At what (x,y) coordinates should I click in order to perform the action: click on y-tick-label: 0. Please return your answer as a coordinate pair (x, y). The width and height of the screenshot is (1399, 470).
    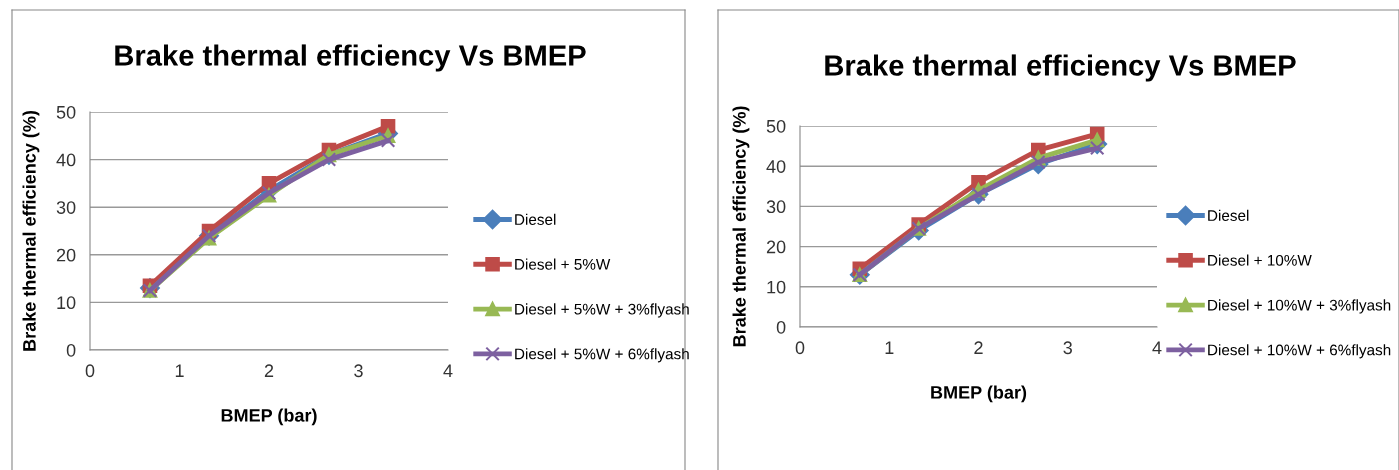
    Looking at the image, I should click on (781, 327).